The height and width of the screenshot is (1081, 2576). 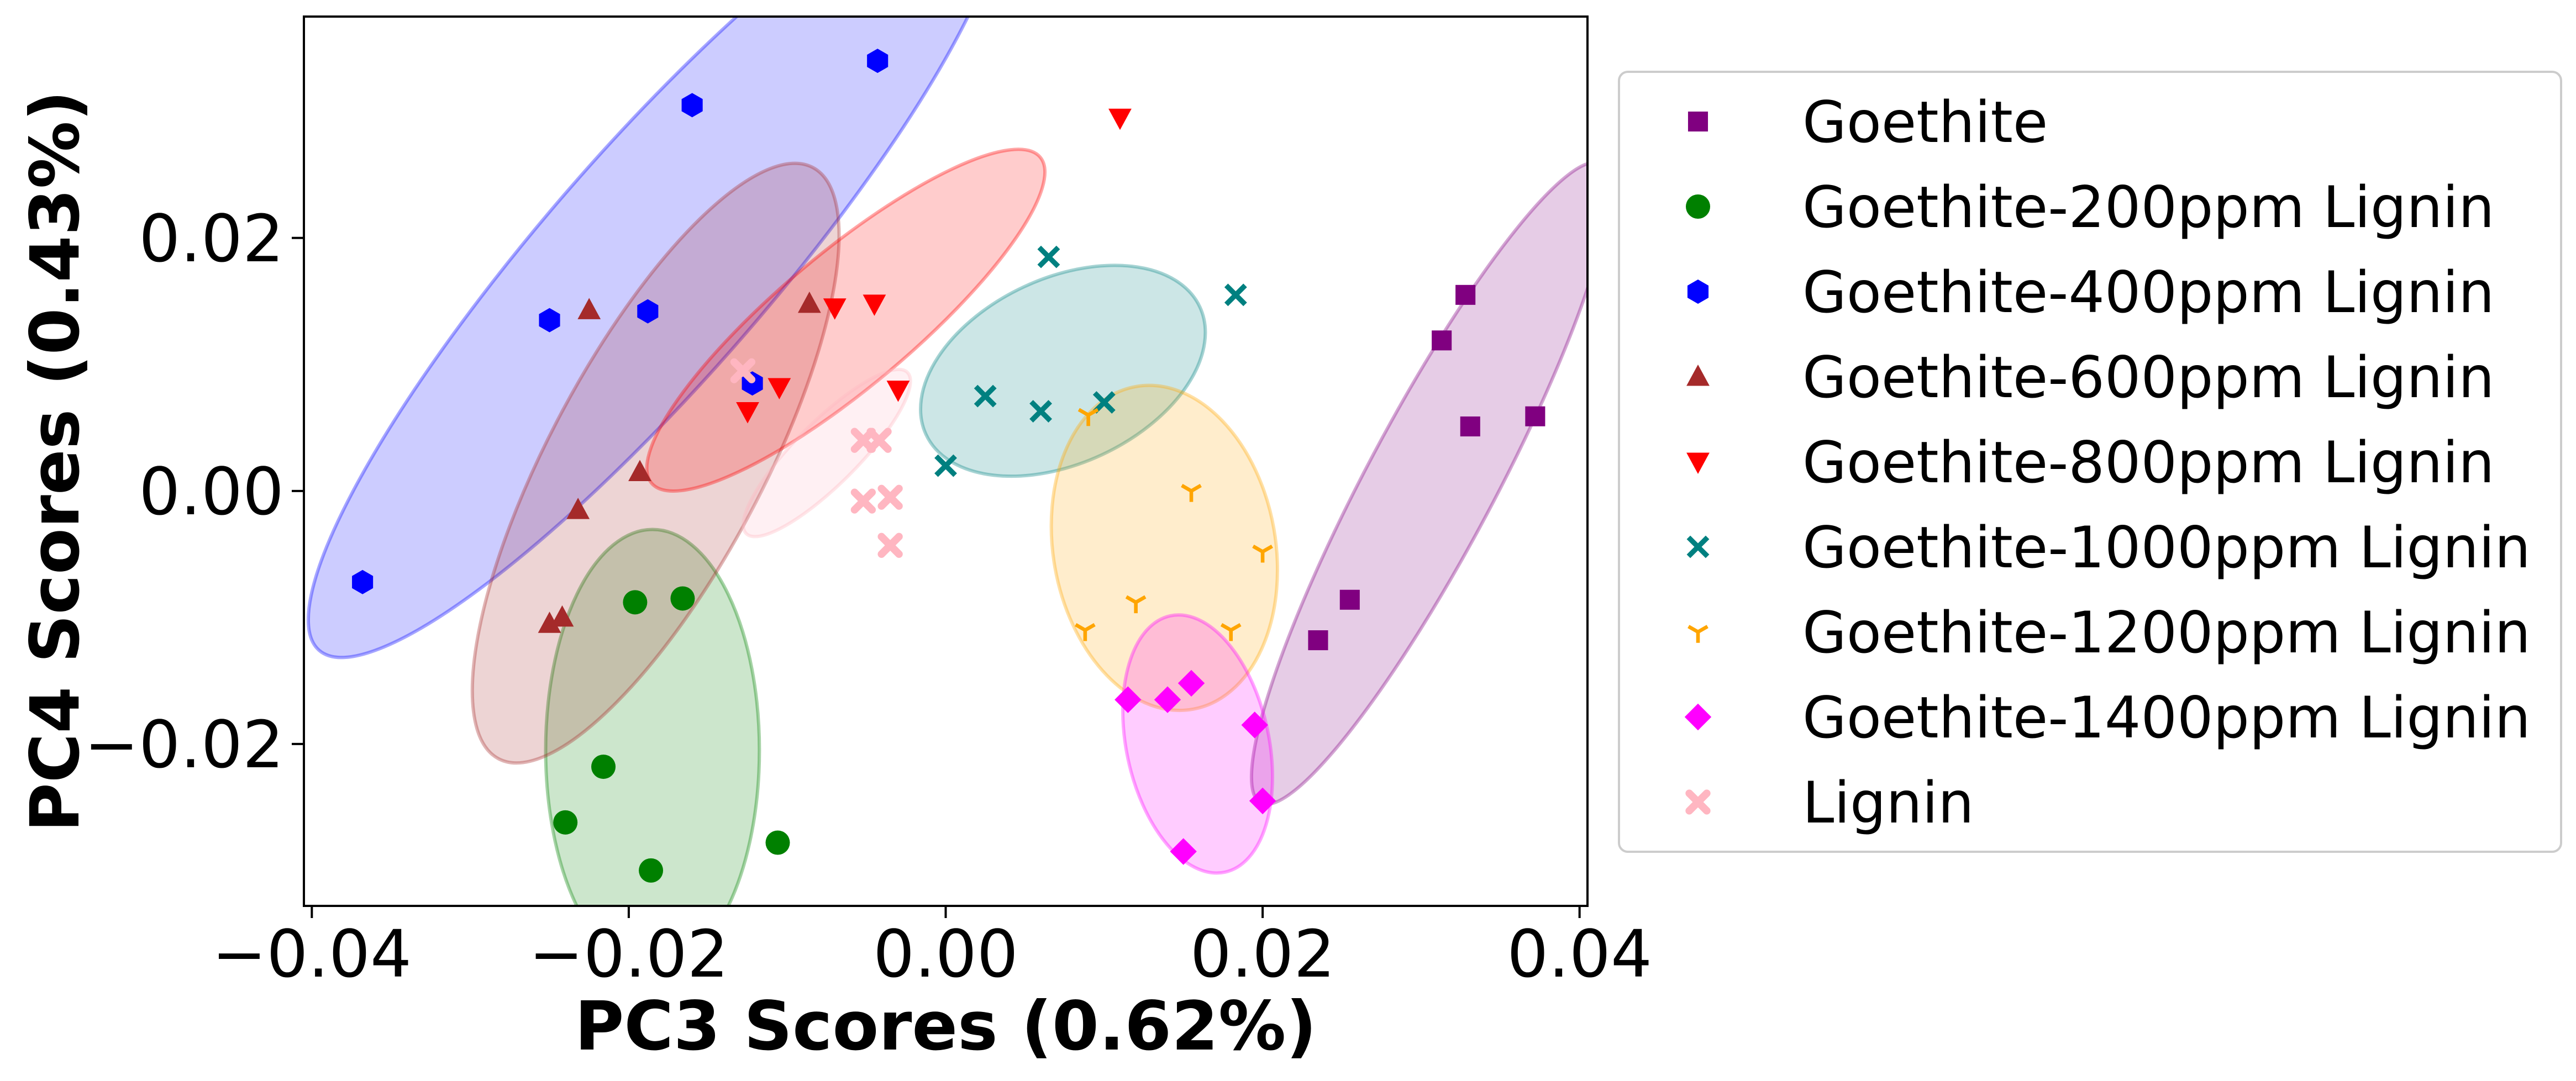 What do you see at coordinates (679, 462) in the screenshot?
I see `series-goethite-600ppm-lignin` at bounding box center [679, 462].